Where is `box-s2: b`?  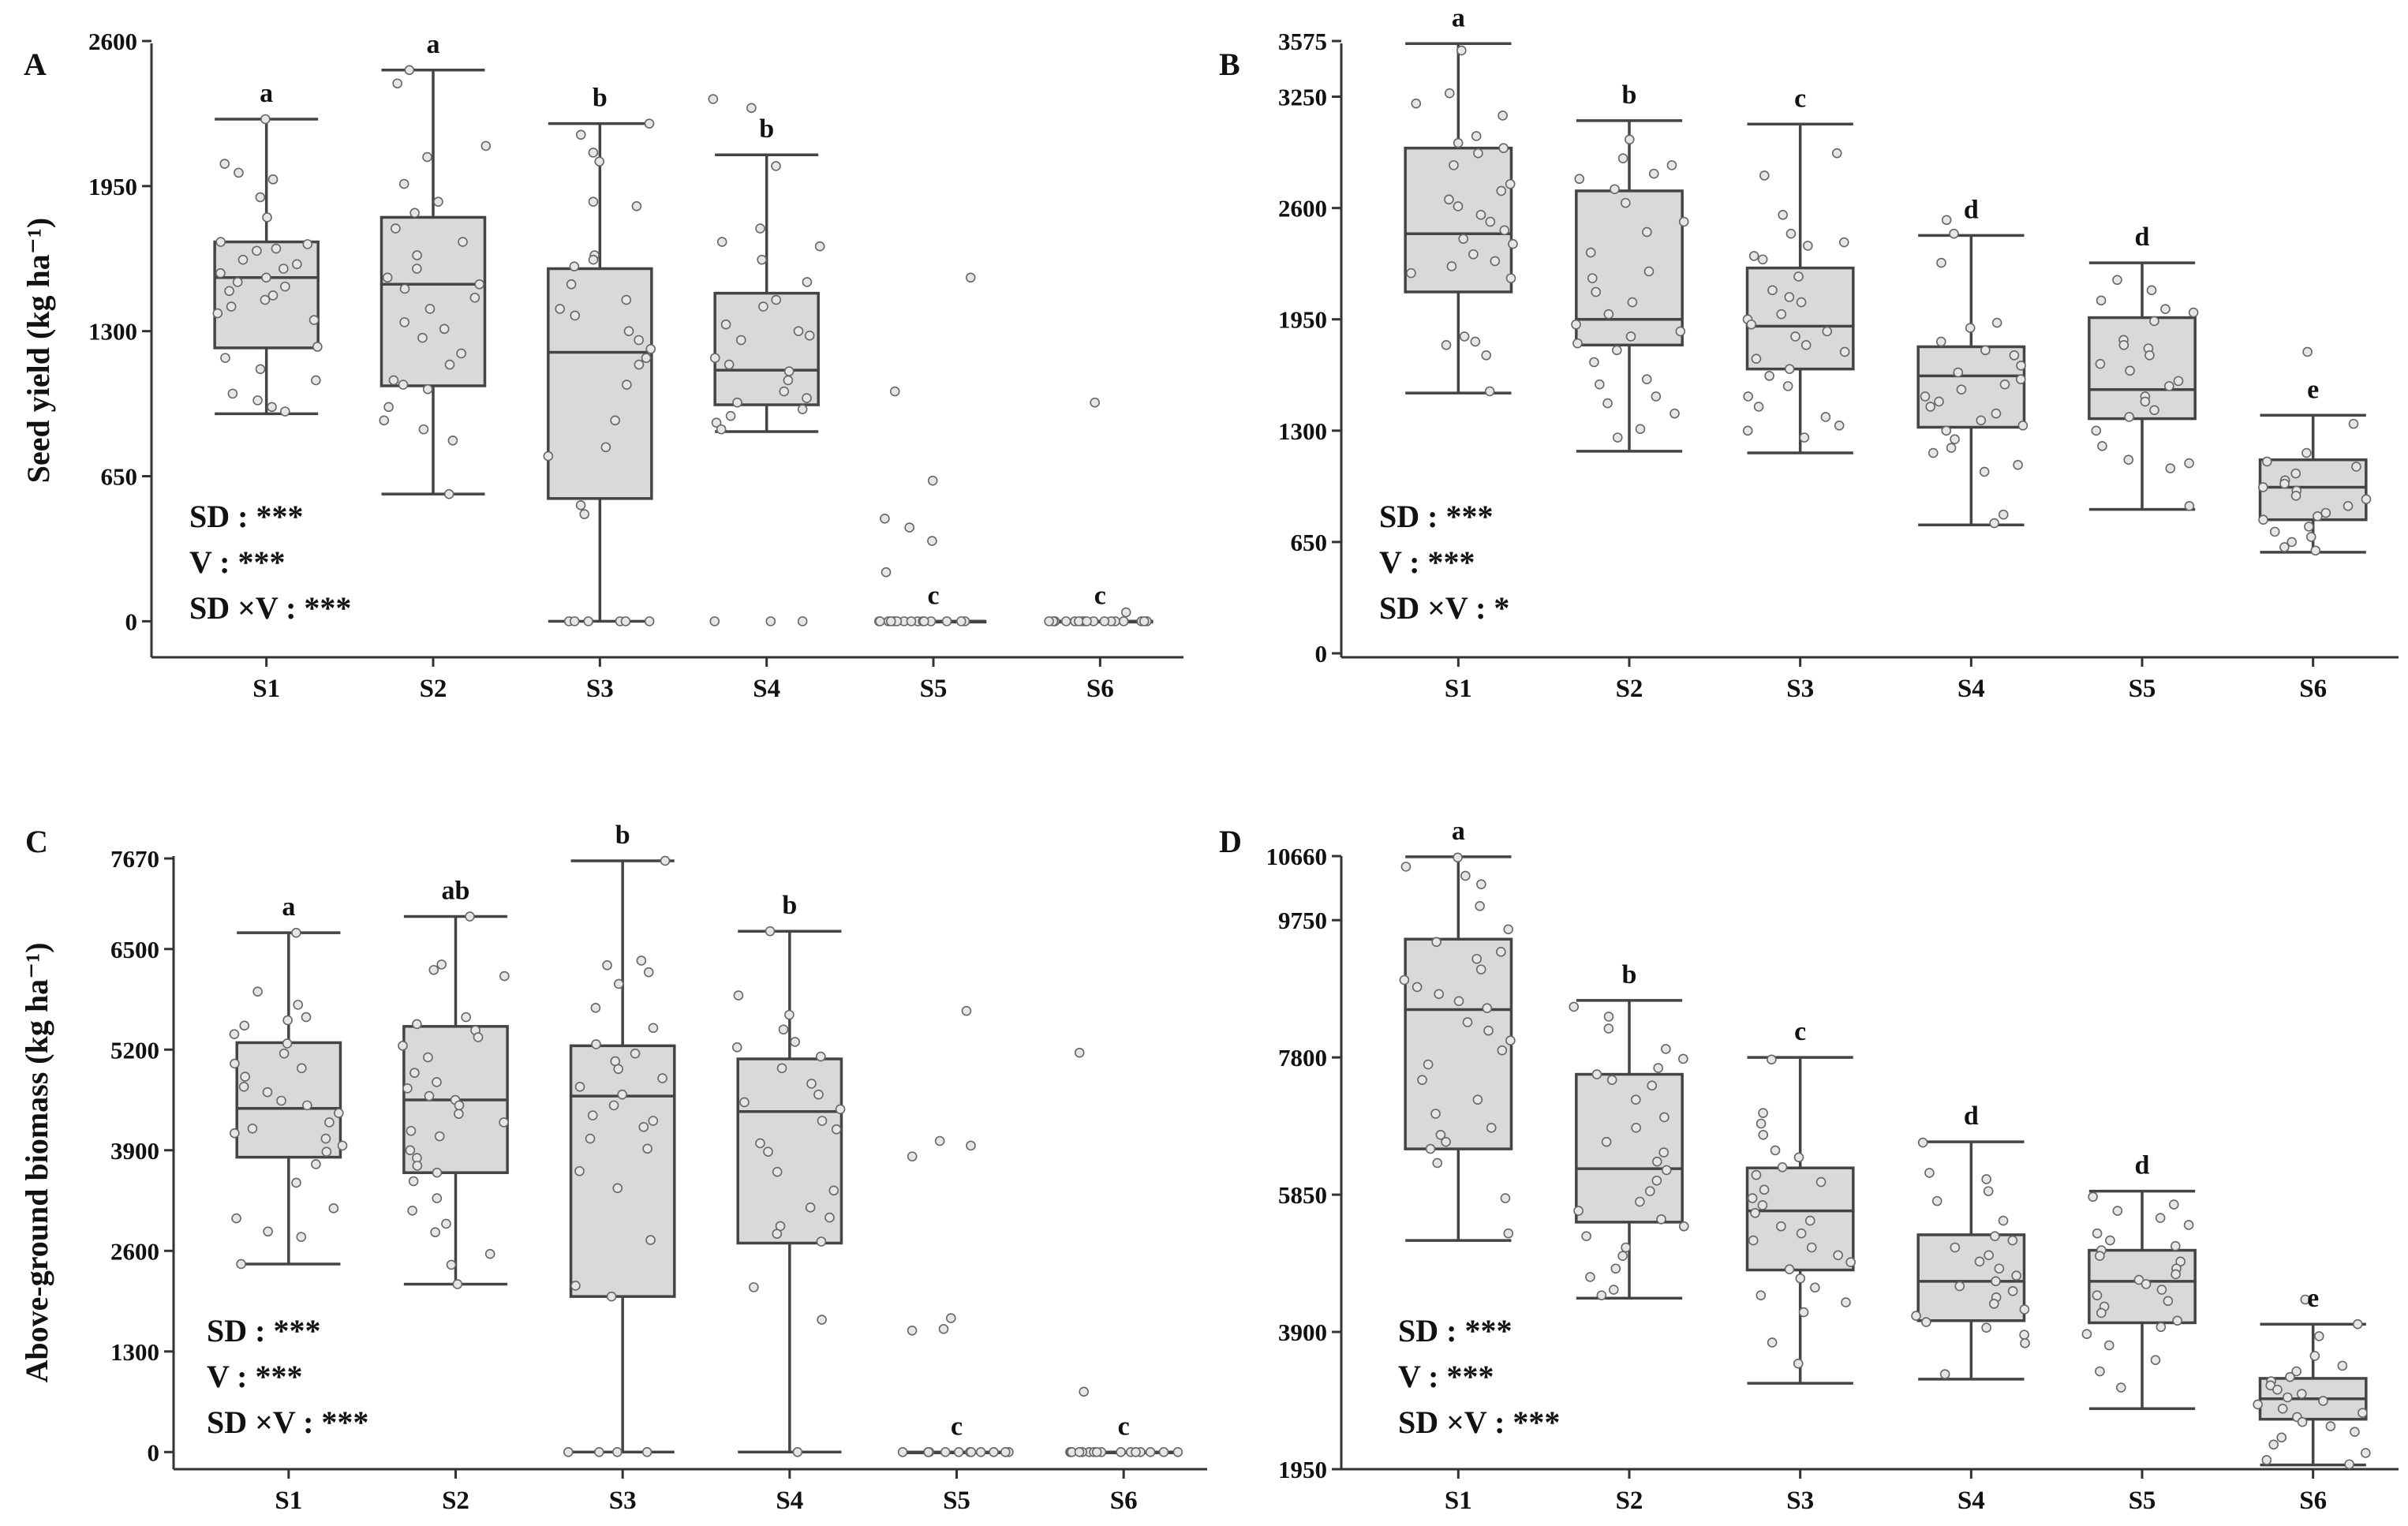
box-s2: b is located at coordinates (1630, 267).